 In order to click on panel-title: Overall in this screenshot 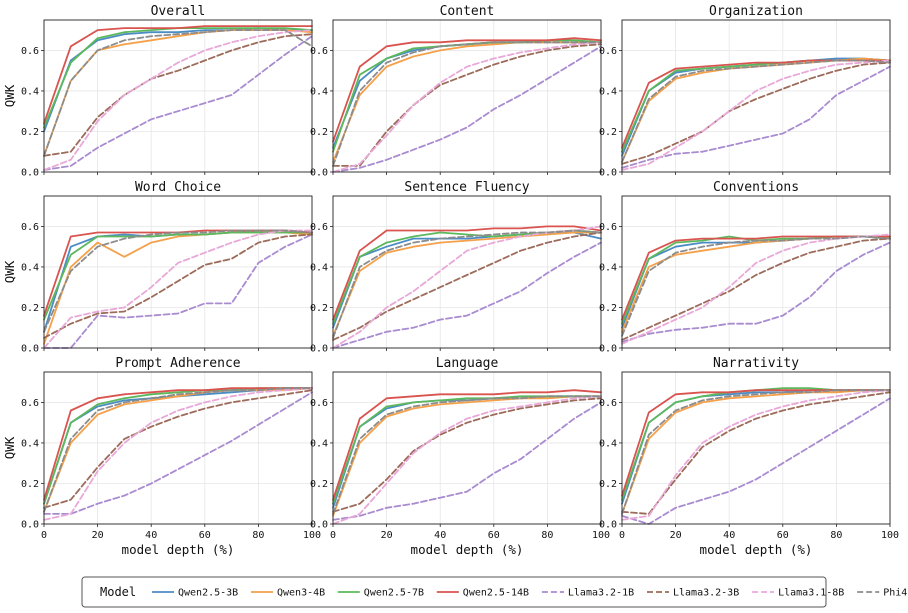, I will do `click(178, 11)`.